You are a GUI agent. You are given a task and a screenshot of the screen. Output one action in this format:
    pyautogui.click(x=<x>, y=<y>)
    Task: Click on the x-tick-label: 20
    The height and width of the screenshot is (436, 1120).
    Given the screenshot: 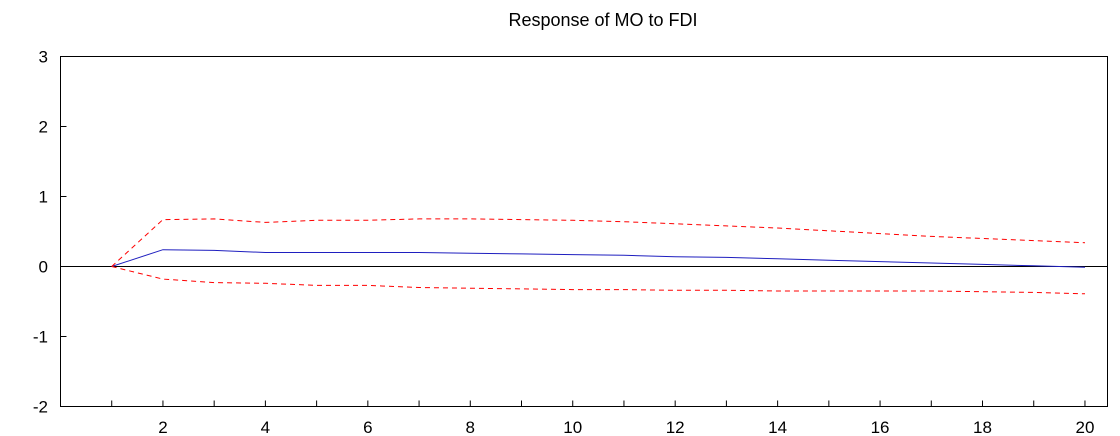 What is the action you would take?
    pyautogui.click(x=1085, y=427)
    